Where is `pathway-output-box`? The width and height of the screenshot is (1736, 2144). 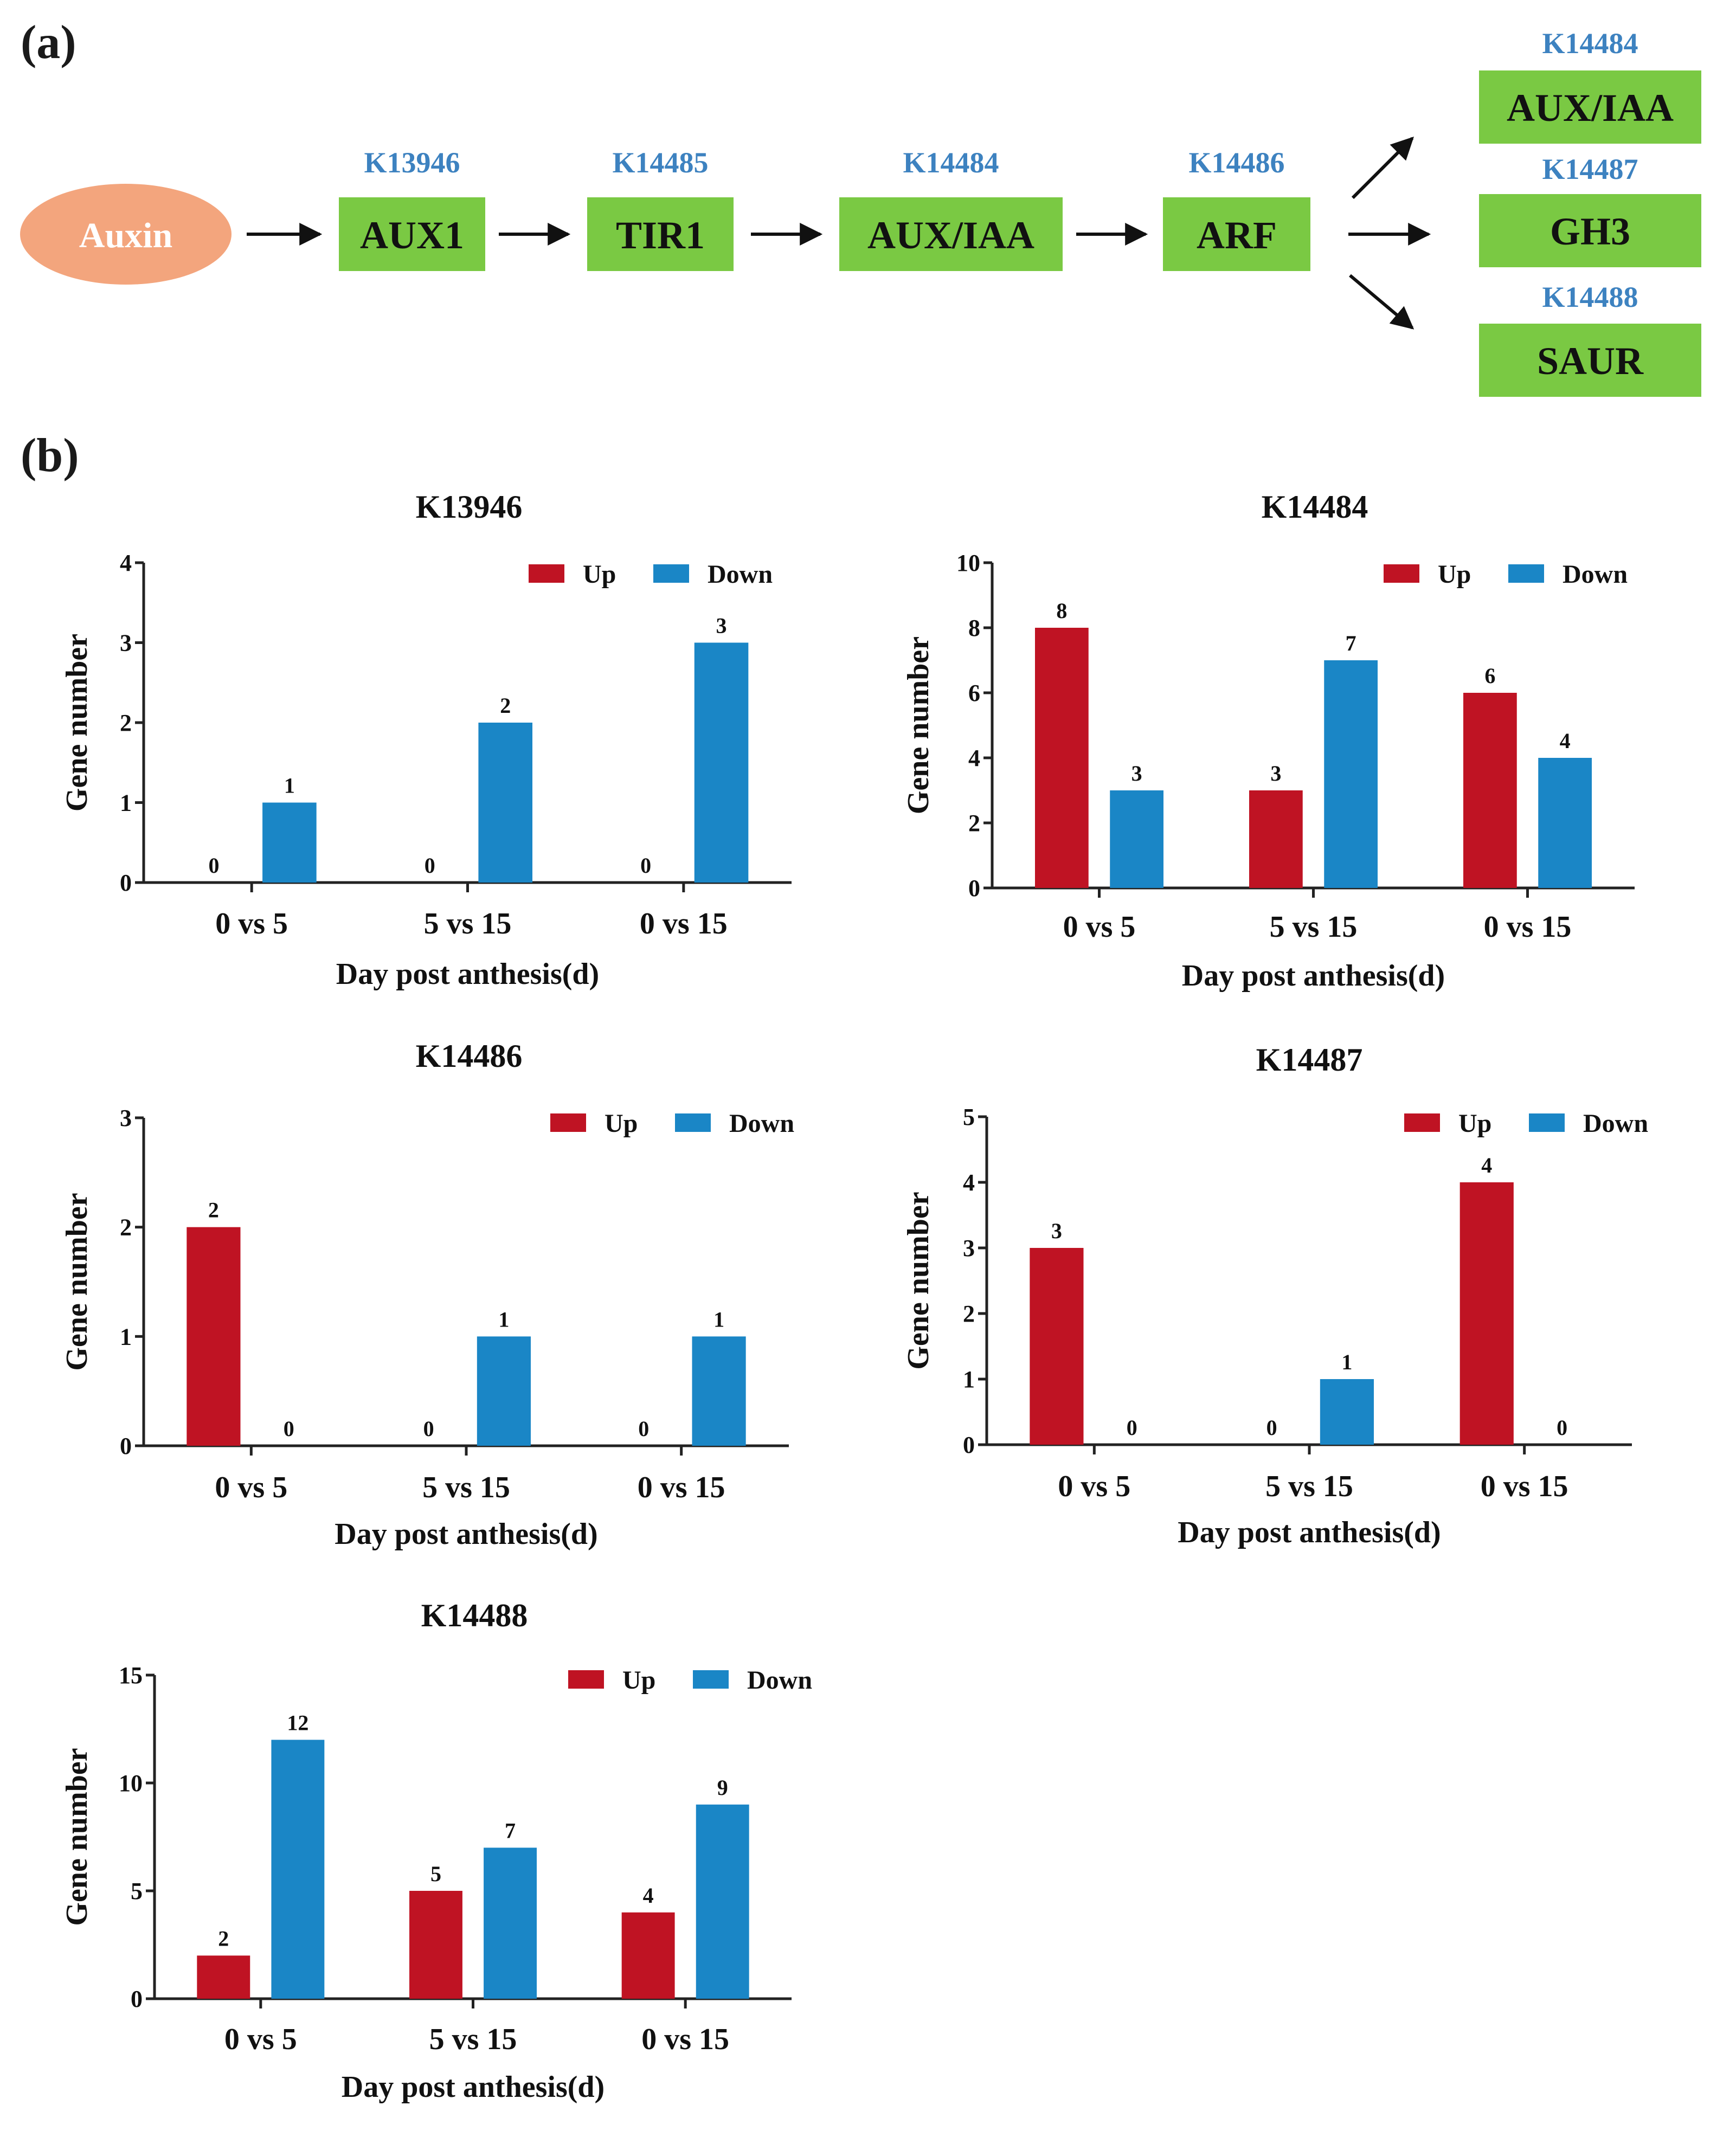
pathway-output-box is located at coordinates (1590, 361).